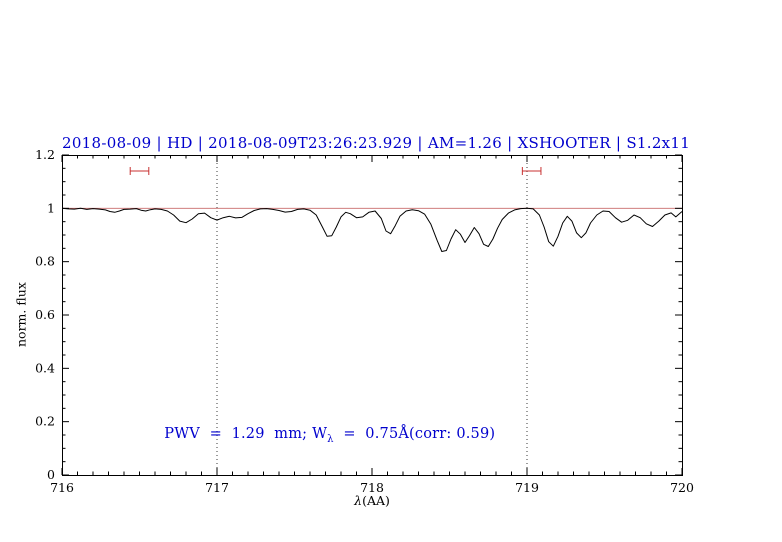 The width and height of the screenshot is (782, 542). I want to click on svg-text: 0.4, so click(45, 367).